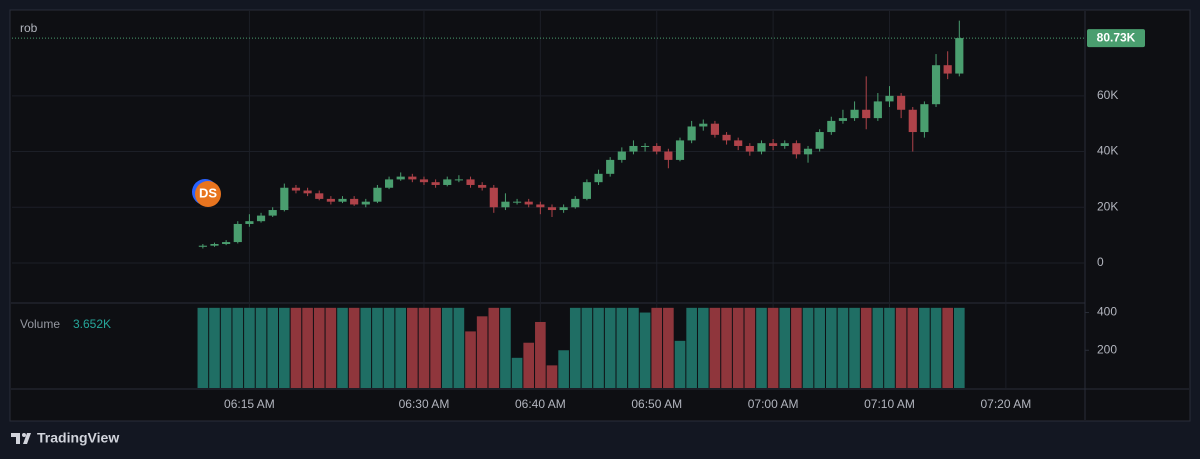 This screenshot has width=1200, height=459. I want to click on marker-text: DS, so click(208, 192).